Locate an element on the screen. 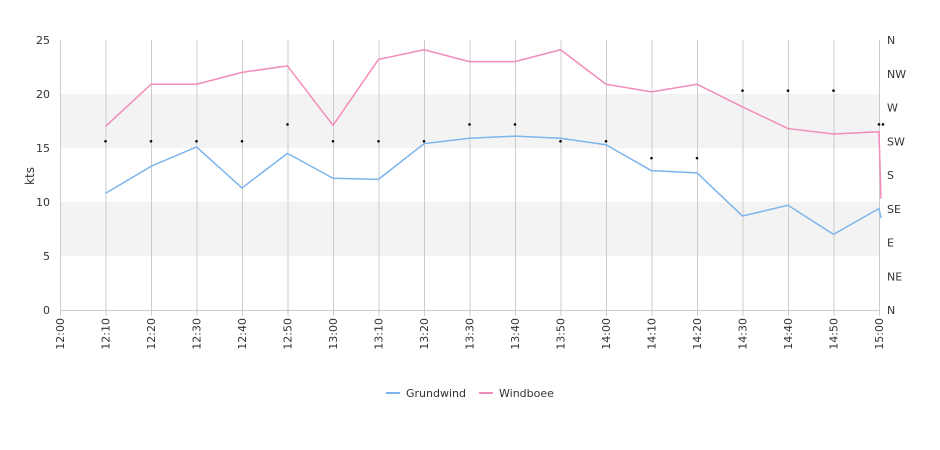 The height and width of the screenshot is (450, 940). y-axis-title: kts is located at coordinates (30, 176).